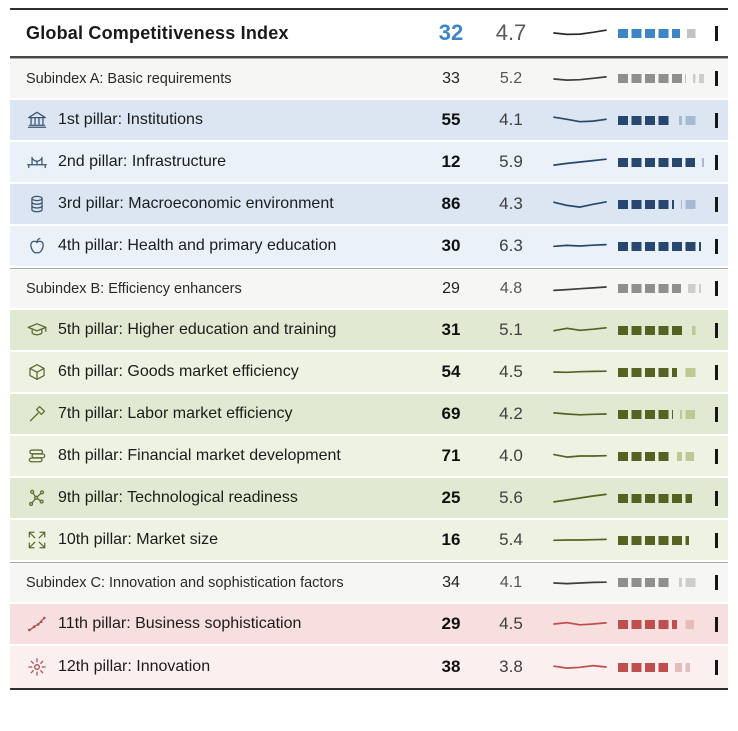  I want to click on score-value: 4.0, so click(511, 455).